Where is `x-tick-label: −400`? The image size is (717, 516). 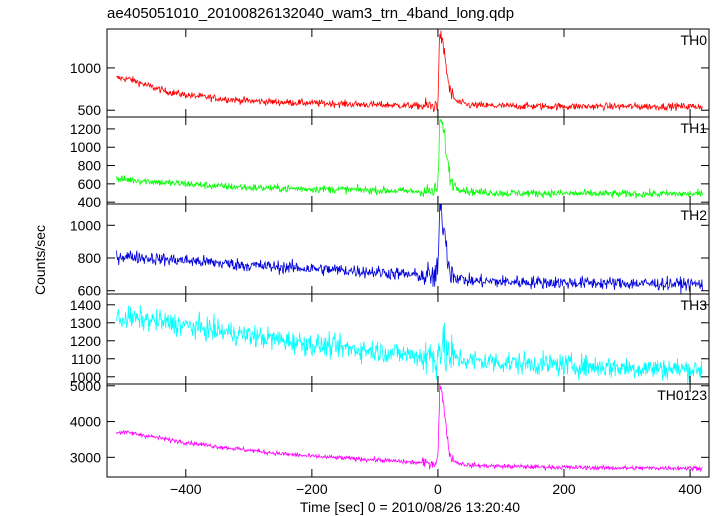
x-tick-label: −400 is located at coordinates (186, 489).